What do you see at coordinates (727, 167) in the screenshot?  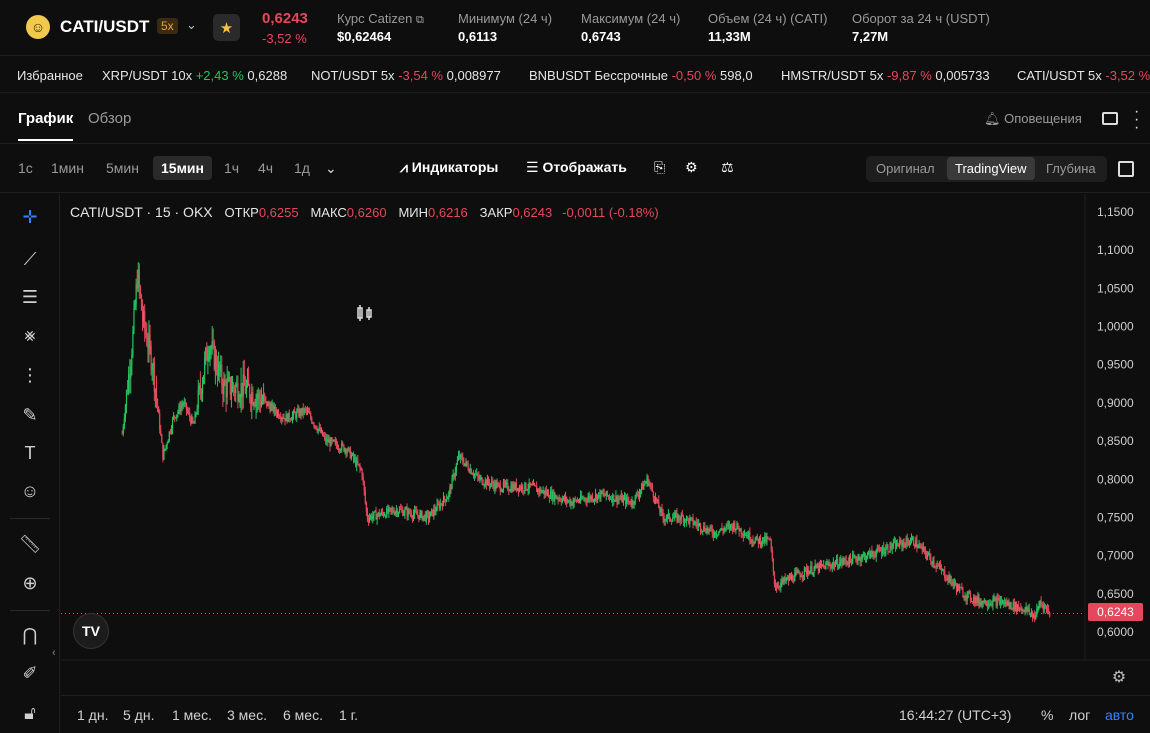 I see `scales-icon: ⚖` at bounding box center [727, 167].